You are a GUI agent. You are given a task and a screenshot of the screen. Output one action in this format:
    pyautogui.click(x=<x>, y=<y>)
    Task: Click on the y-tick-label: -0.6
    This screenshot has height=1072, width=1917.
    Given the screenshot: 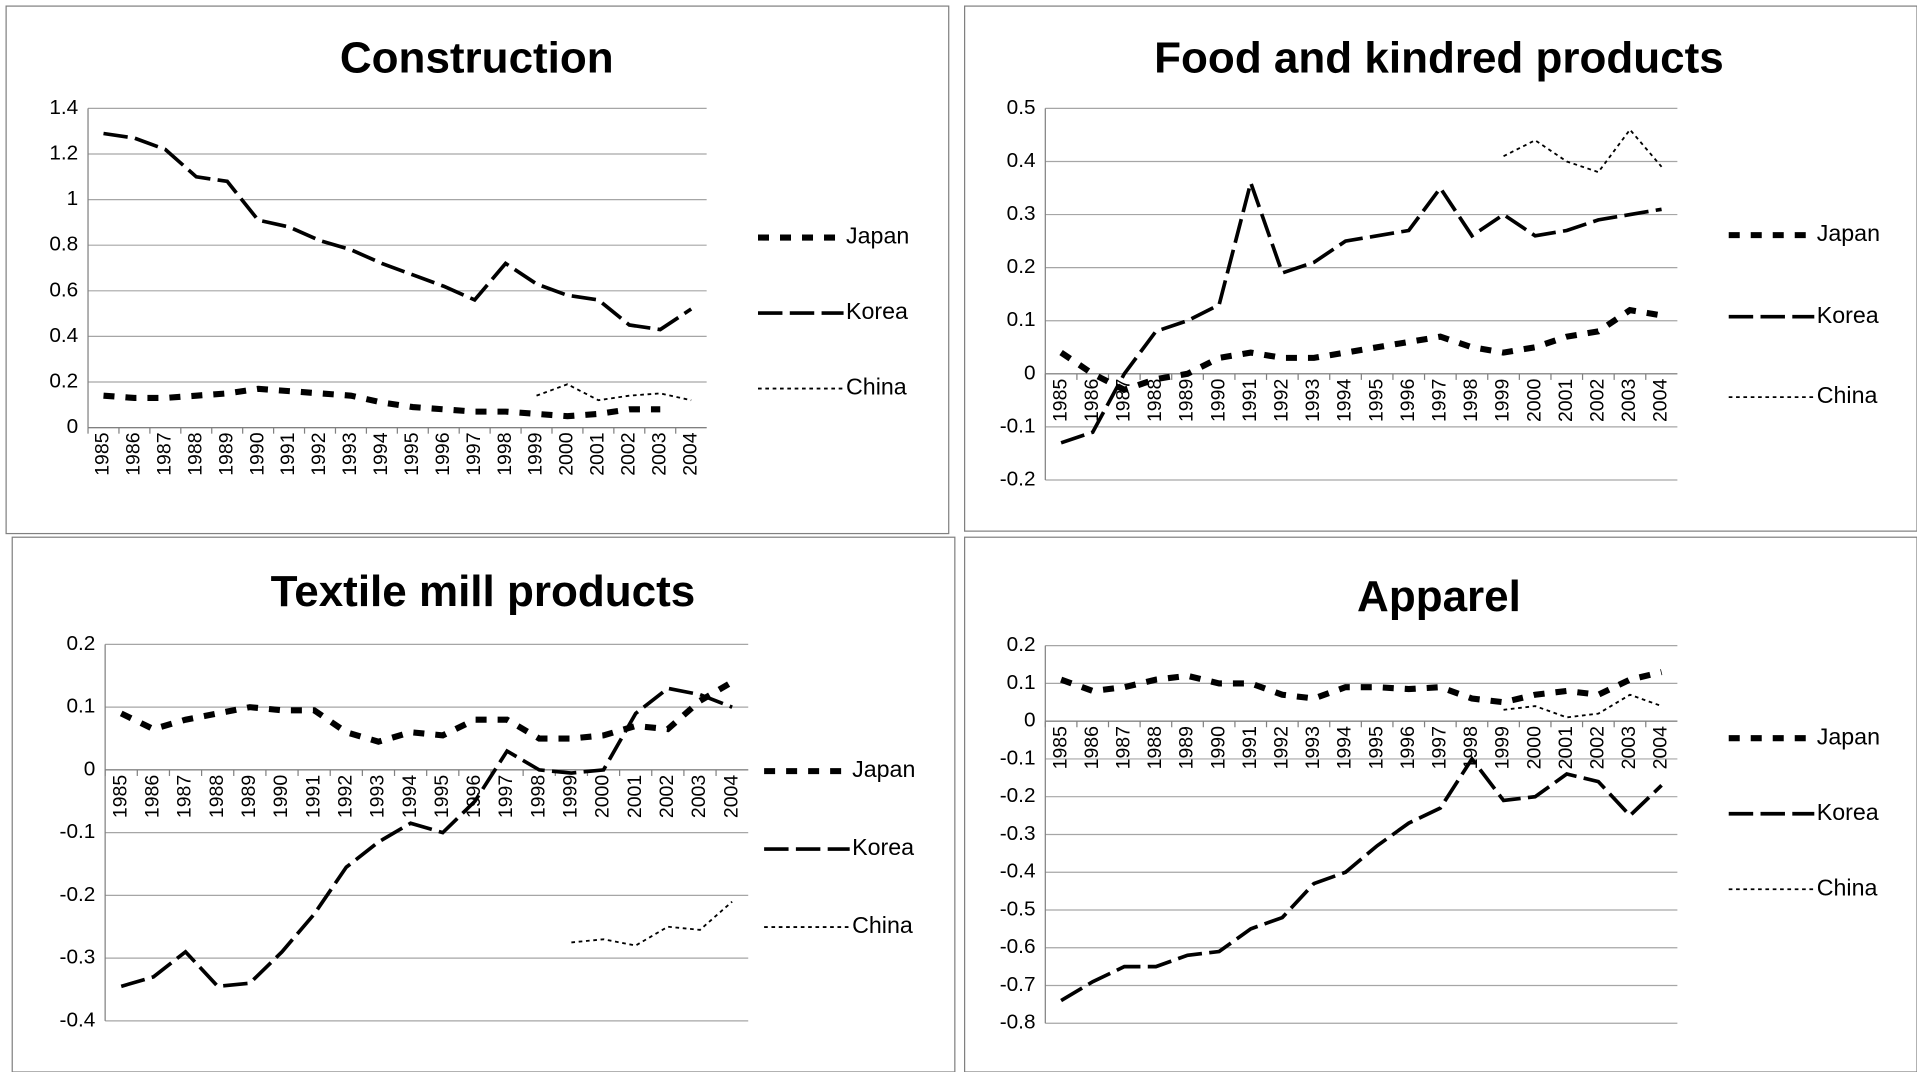 What is the action you would take?
    pyautogui.click(x=1018, y=946)
    